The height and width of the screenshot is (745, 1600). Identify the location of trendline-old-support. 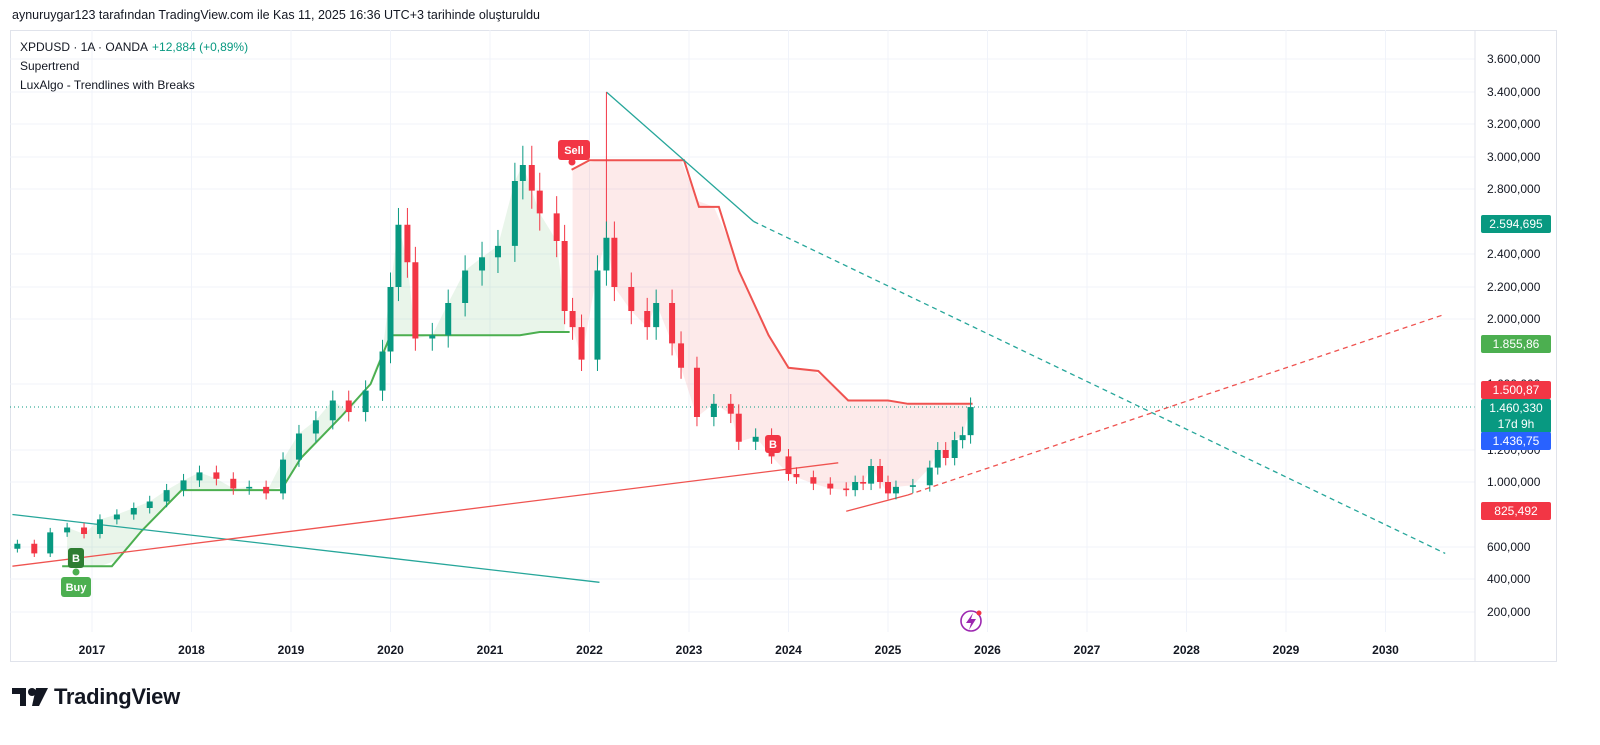
(425, 514).